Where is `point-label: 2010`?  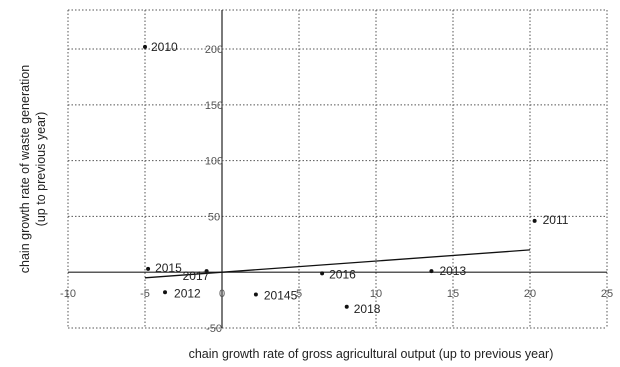
point-label: 2010 is located at coordinates (164, 47).